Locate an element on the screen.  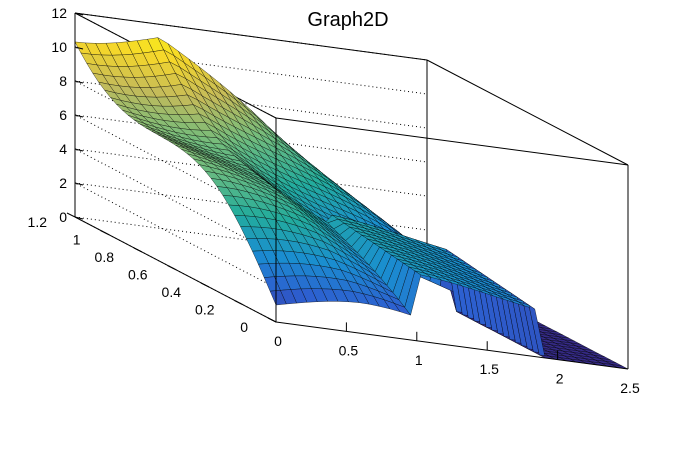
z-tick-label: 10 is located at coordinates (59, 47).